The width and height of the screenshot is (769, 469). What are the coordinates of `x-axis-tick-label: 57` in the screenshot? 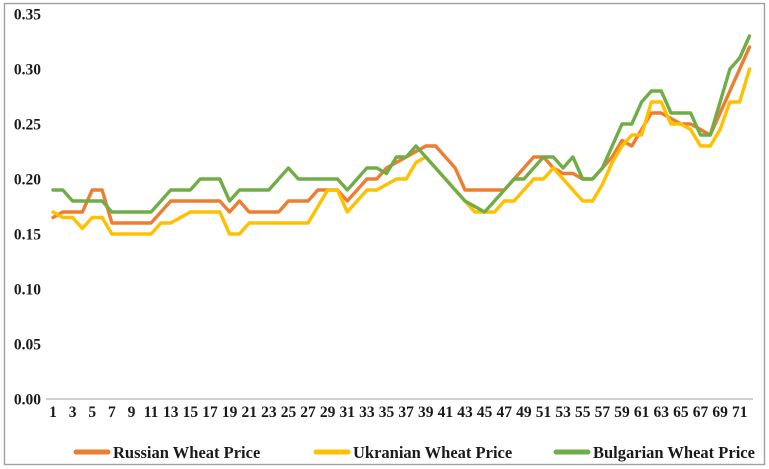 It's located at (603, 412).